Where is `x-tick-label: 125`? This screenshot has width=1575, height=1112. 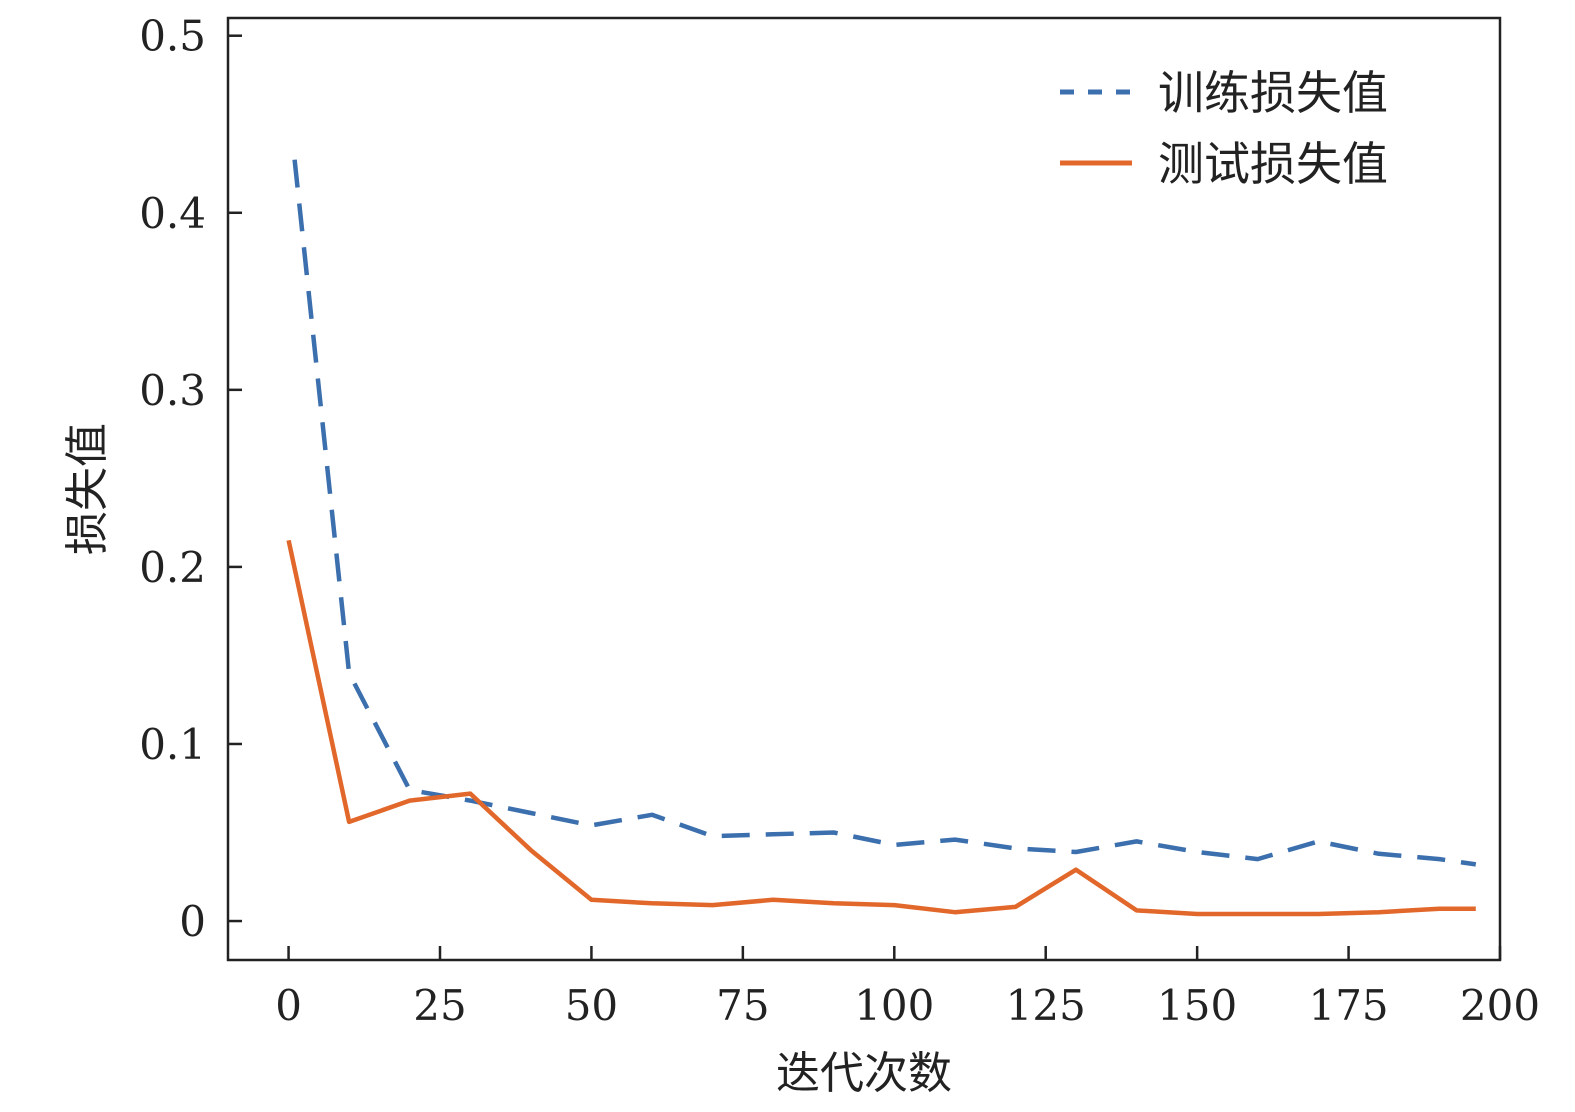
x-tick-label: 125 is located at coordinates (1046, 1005).